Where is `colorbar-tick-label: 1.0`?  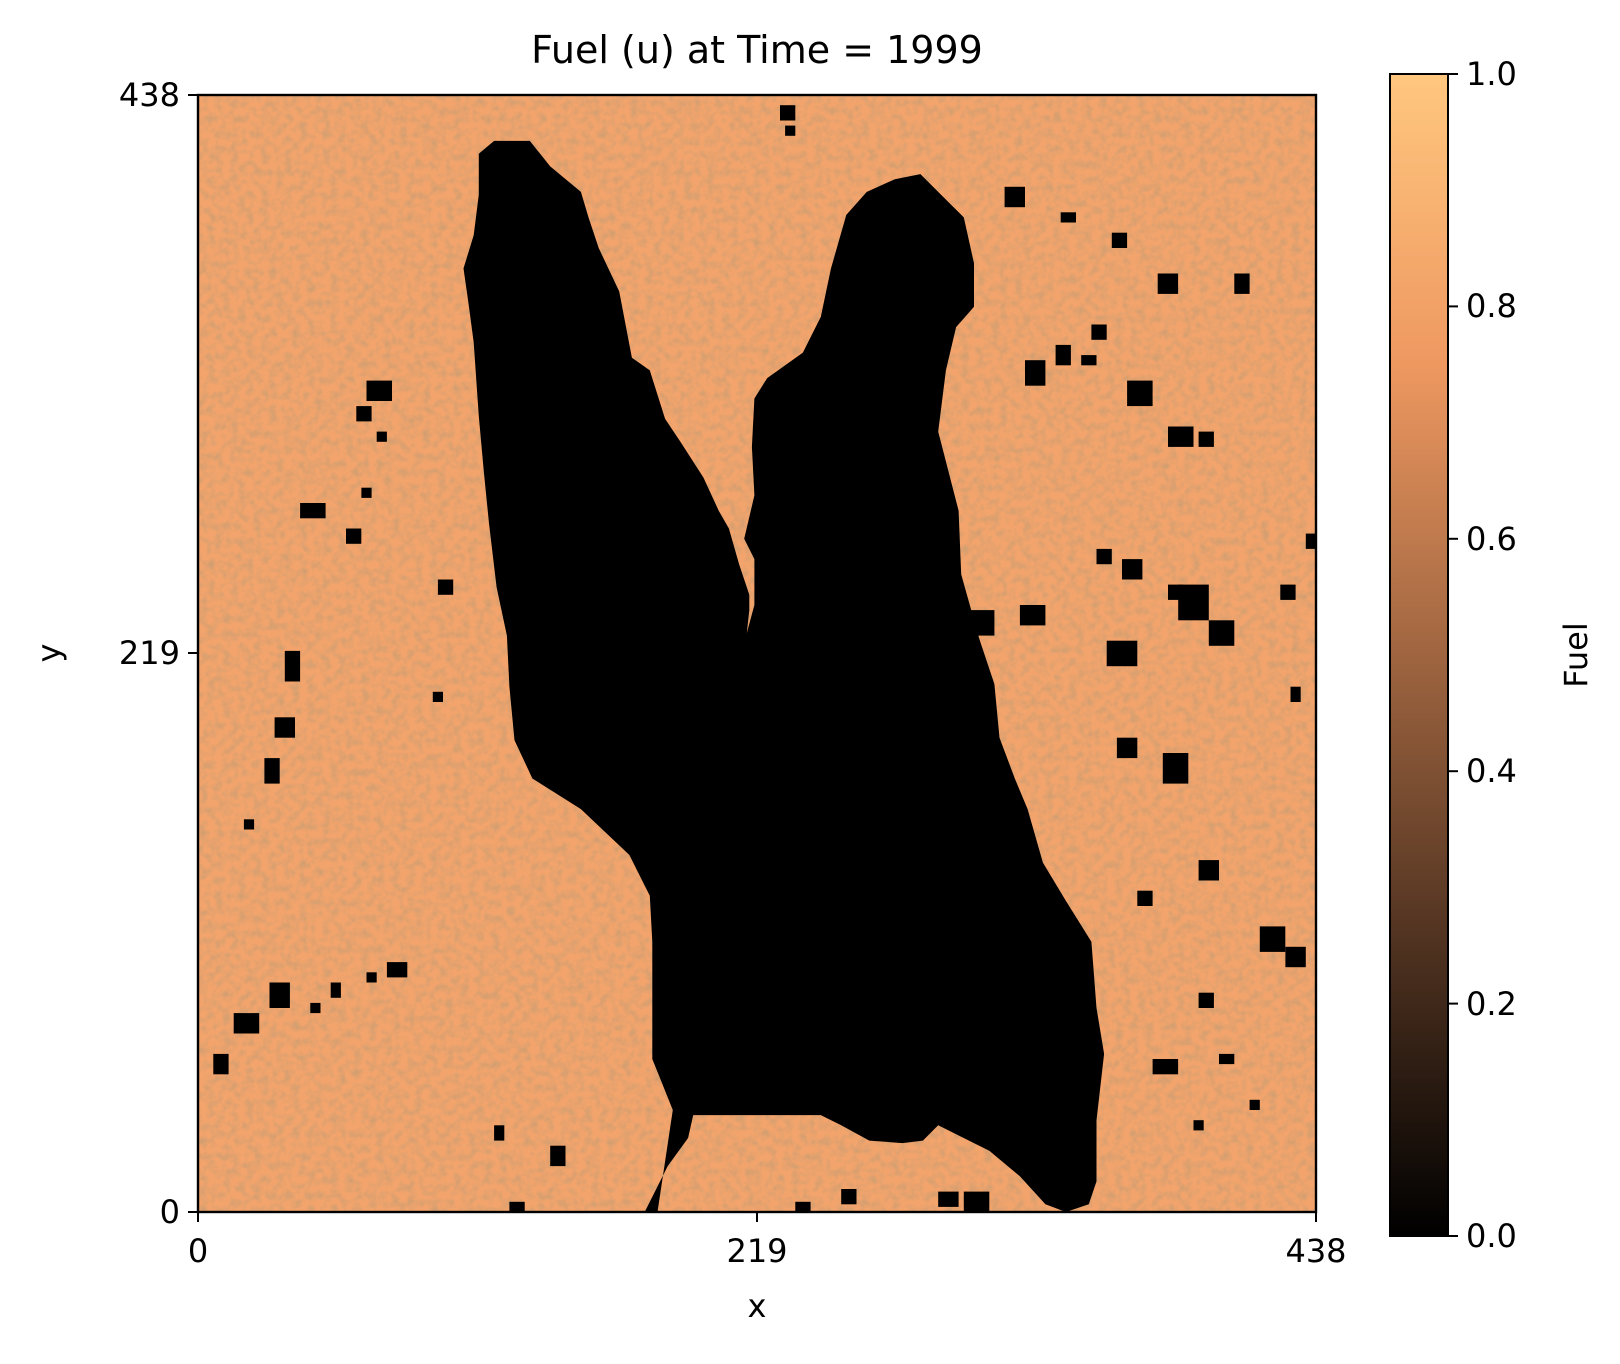
colorbar-tick-label: 1.0 is located at coordinates (1491, 74).